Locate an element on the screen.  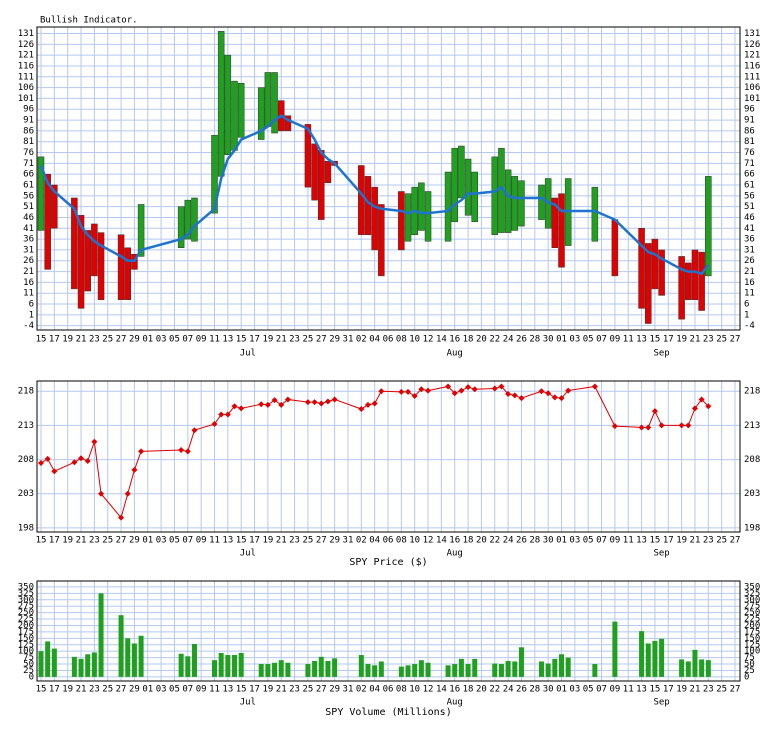
y-tick-label-right: 200 is located at coordinates (752, 626).